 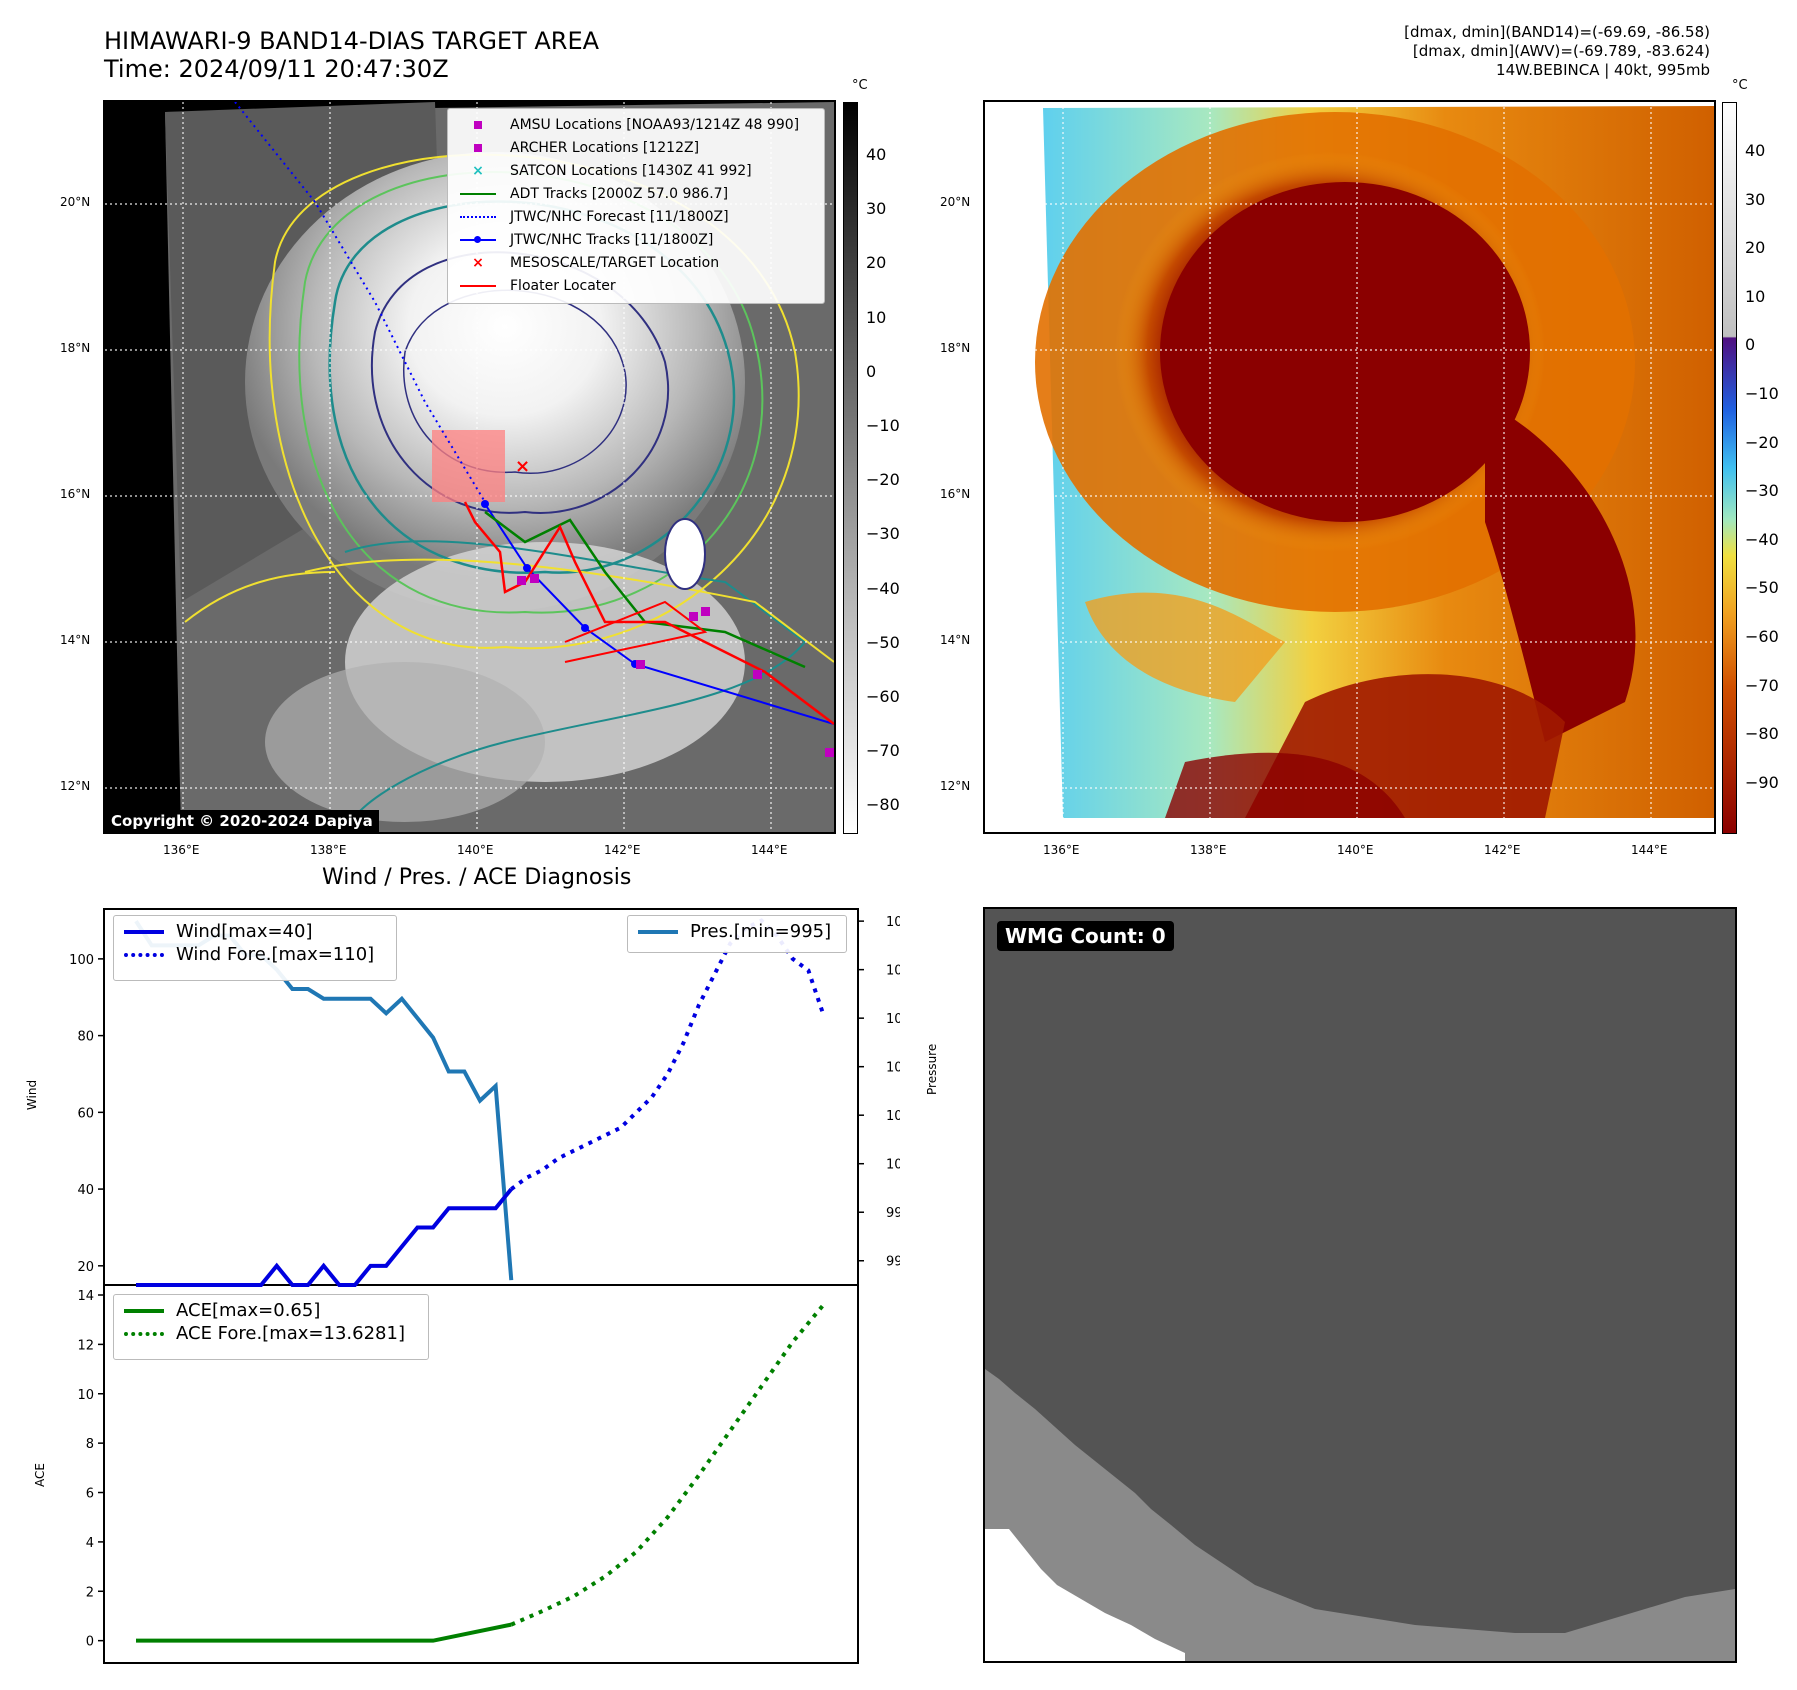 What do you see at coordinates (1502, 850) in the screenshot?
I see `right-lon-label: 142°E` at bounding box center [1502, 850].